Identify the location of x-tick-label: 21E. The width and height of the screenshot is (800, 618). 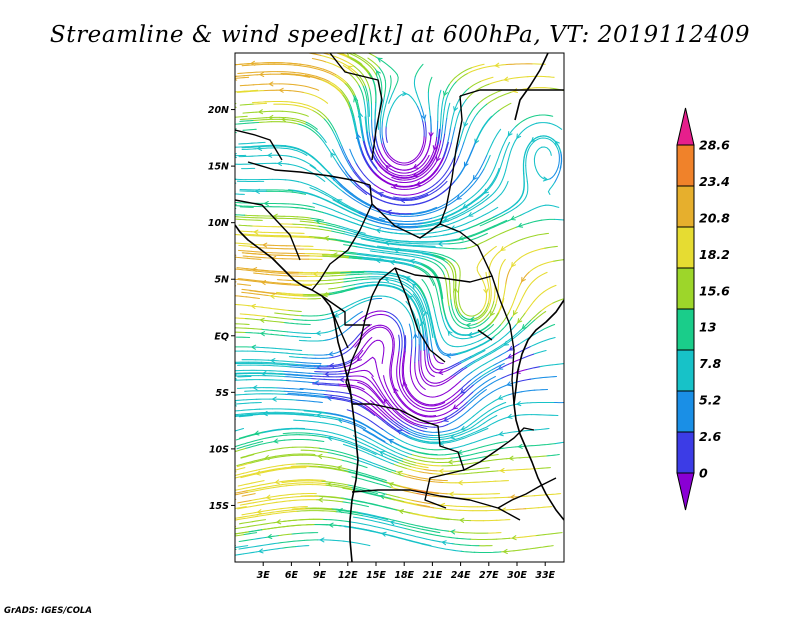
(433, 575).